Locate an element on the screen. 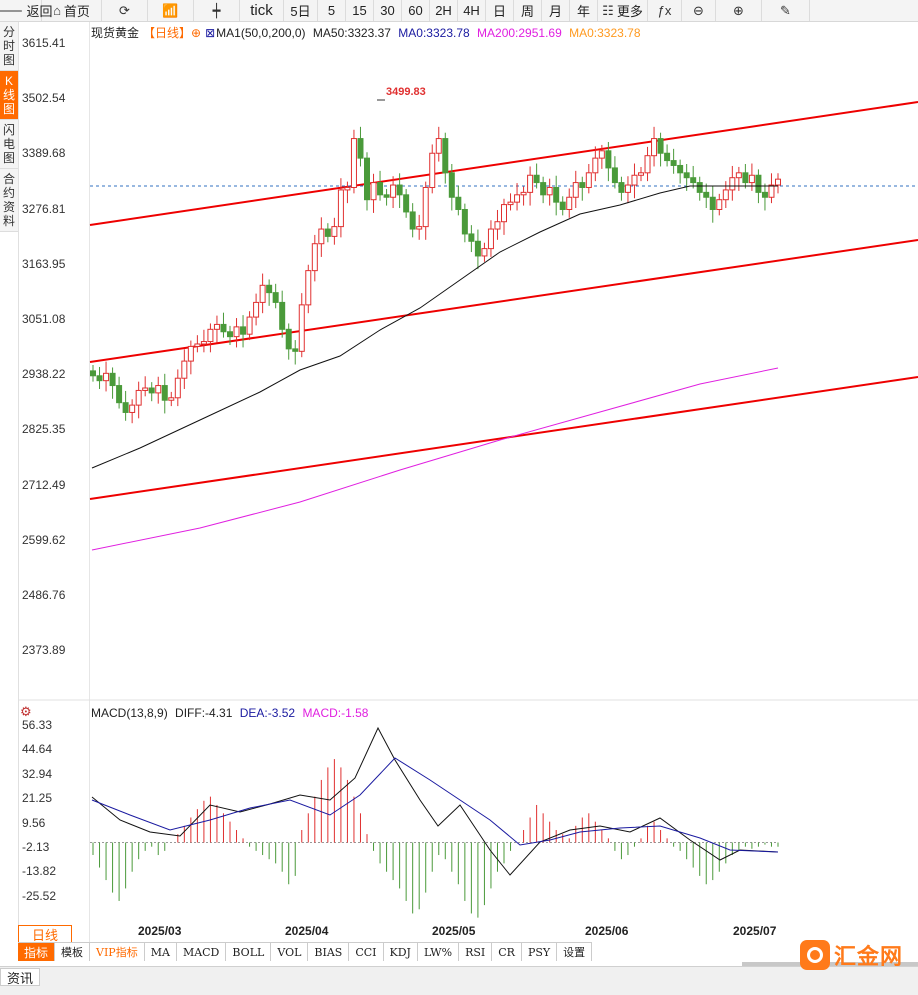  diff-value: DIFF:-4.31 is located at coordinates (204, 713).